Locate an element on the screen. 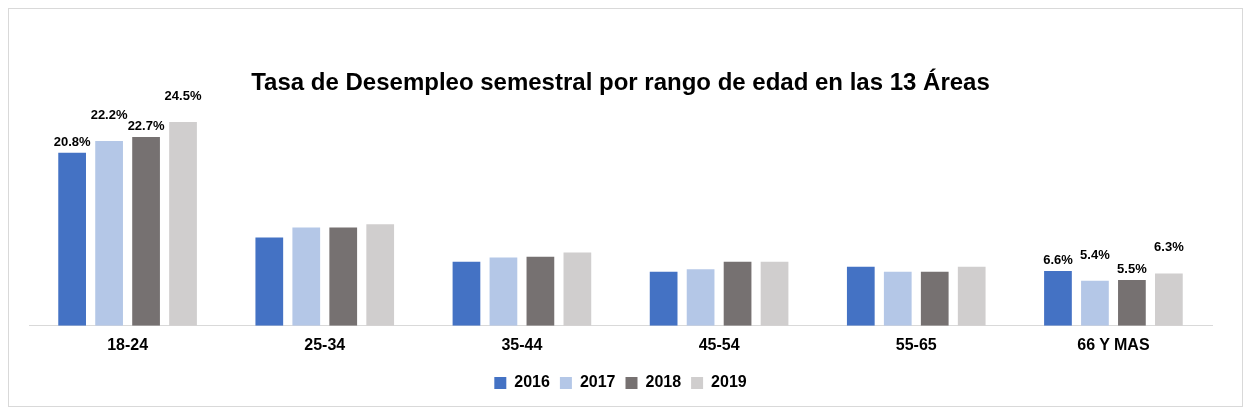 The image size is (1251, 415). x-tick-label: 66 Y MAS is located at coordinates (1113, 344).